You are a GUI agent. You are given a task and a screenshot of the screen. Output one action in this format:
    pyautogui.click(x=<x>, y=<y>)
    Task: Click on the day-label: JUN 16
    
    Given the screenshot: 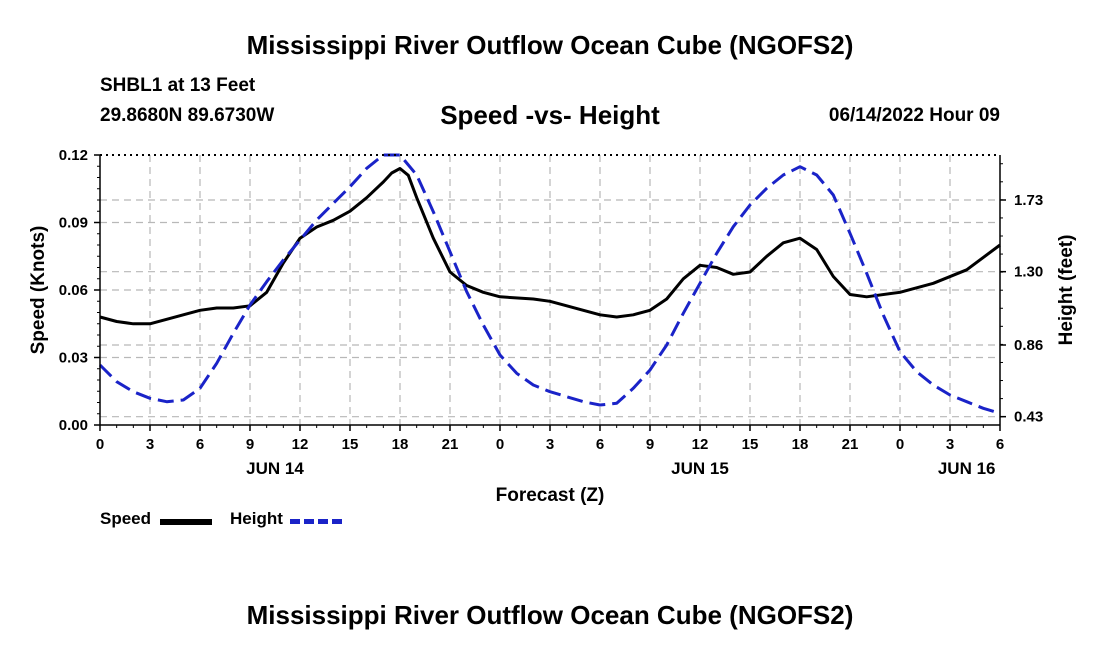 What is the action you would take?
    pyautogui.click(x=967, y=468)
    